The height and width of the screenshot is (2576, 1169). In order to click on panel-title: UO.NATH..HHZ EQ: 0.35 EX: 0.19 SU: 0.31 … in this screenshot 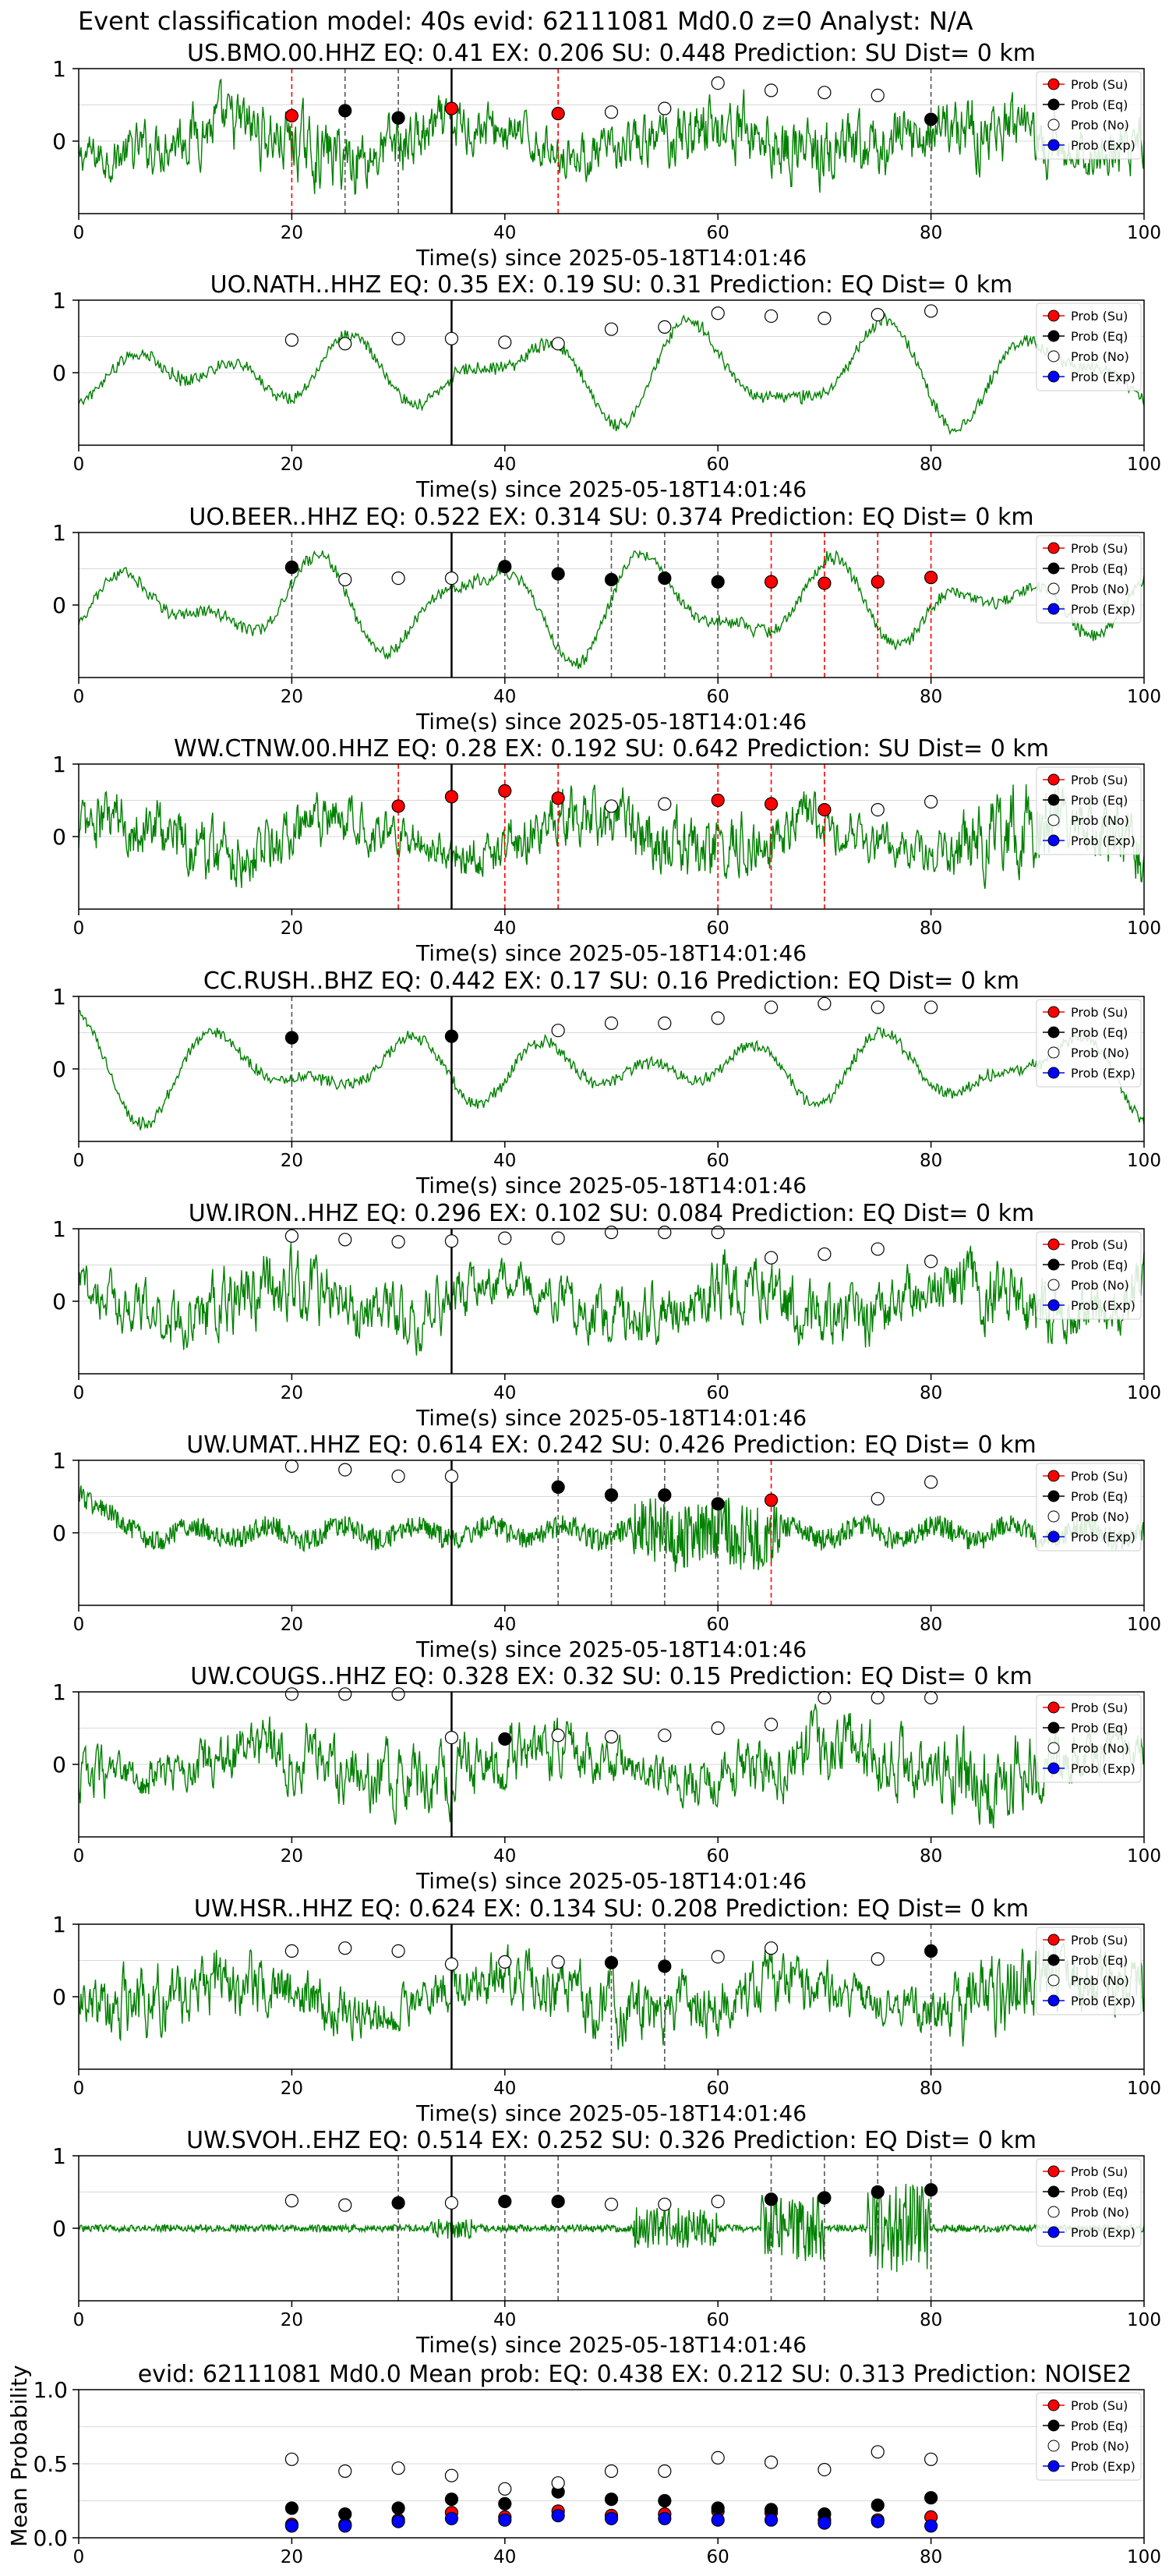, I will do `click(612, 285)`.